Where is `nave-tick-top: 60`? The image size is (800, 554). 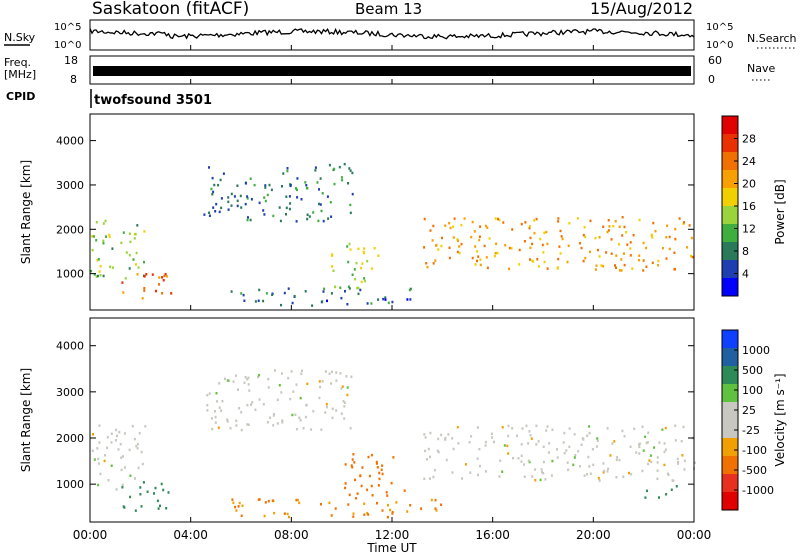 nave-tick-top: 60 is located at coordinates (715, 60).